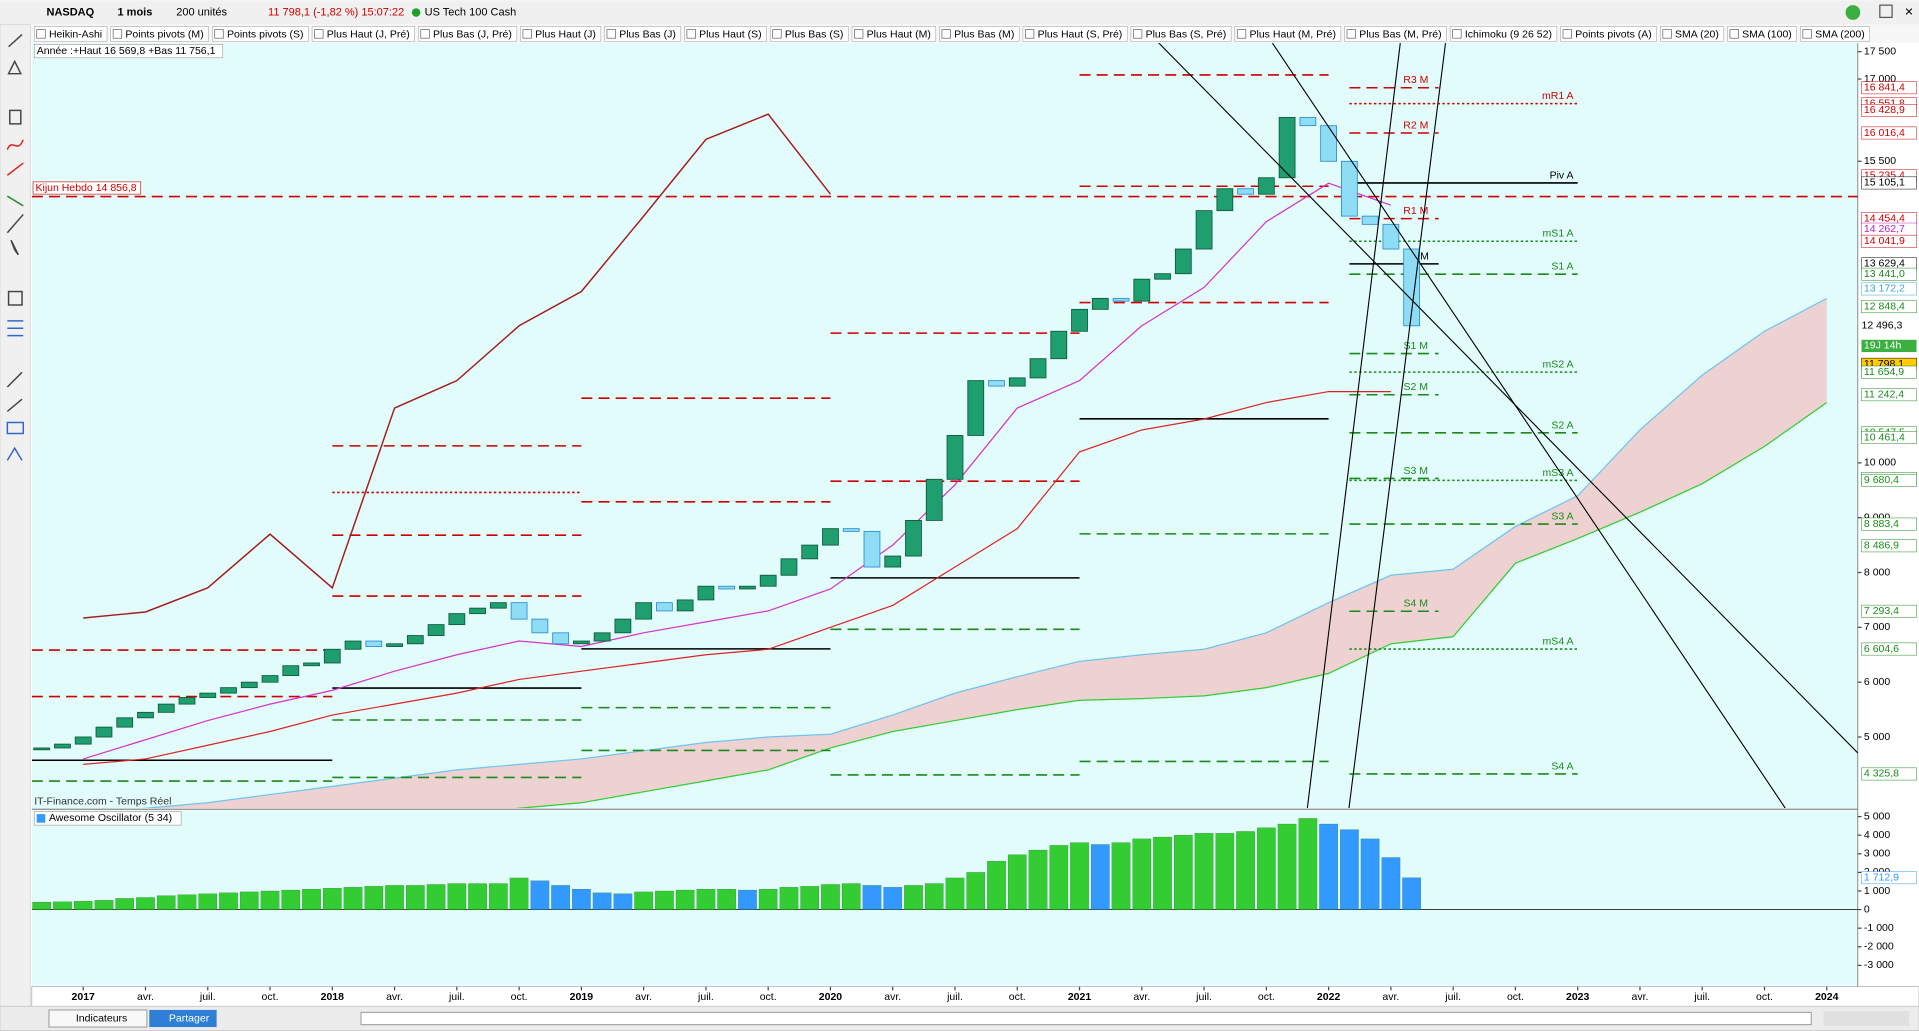  I want to click on refresh-icon, so click(1853, 12).